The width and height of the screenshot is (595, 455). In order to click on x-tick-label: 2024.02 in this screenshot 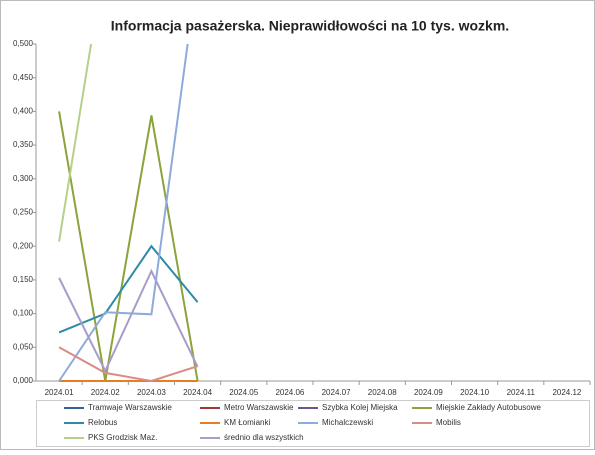, I will do `click(105, 392)`.